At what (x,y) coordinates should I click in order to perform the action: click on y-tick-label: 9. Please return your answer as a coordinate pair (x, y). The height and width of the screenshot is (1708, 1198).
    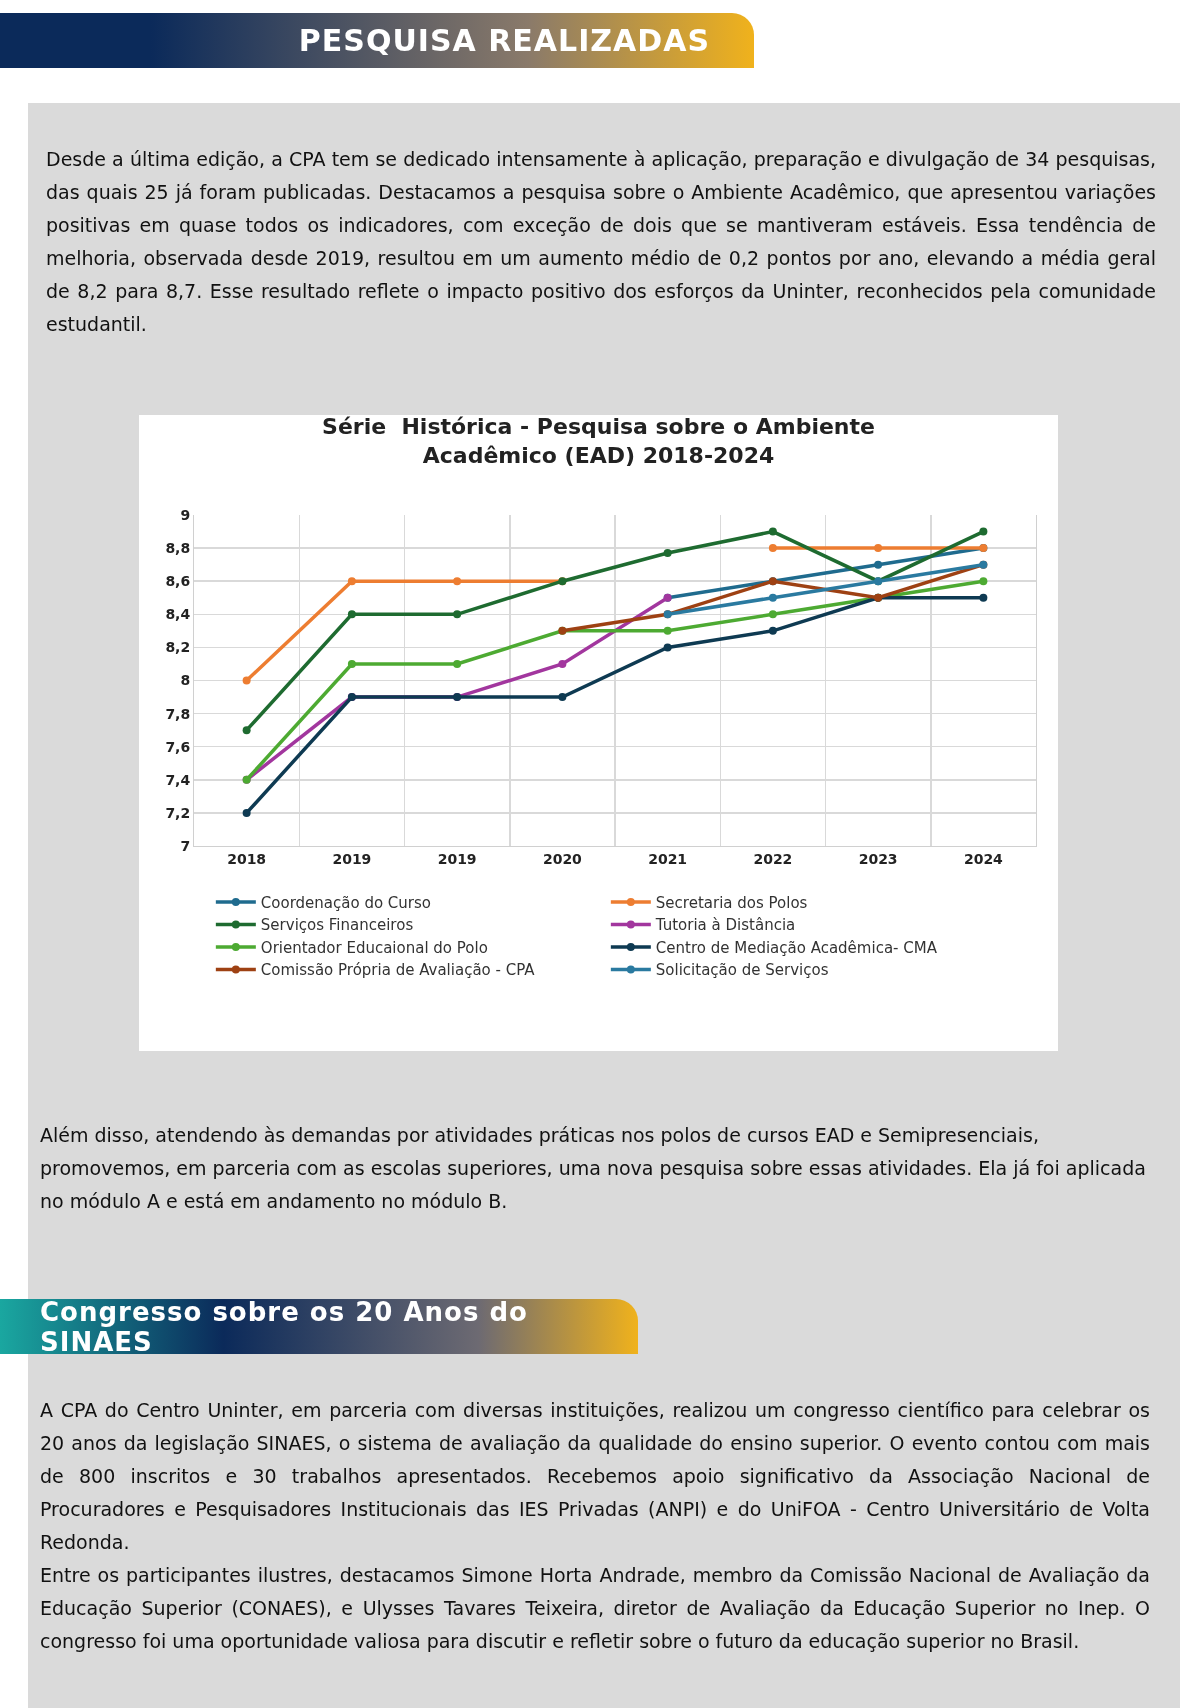
    Looking at the image, I should click on (185, 514).